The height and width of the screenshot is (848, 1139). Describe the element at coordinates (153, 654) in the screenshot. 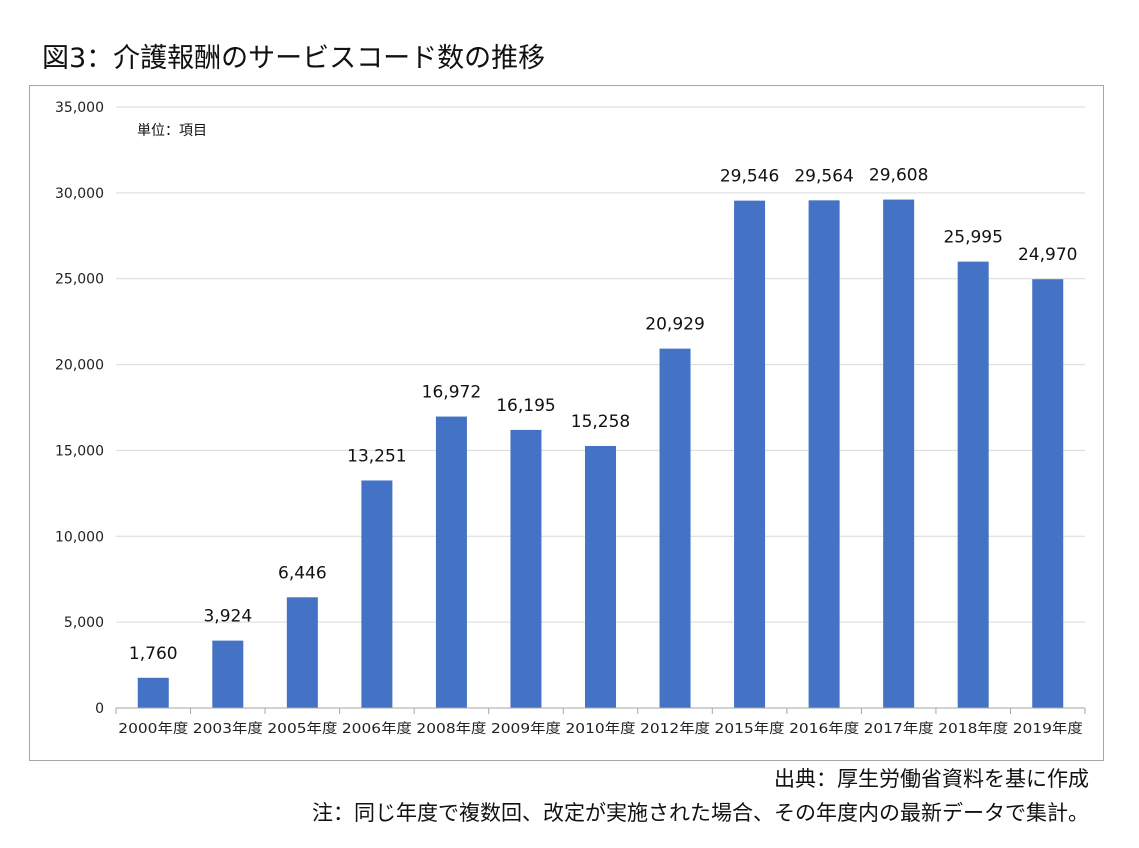

I see `data-label: 1,760` at that location.